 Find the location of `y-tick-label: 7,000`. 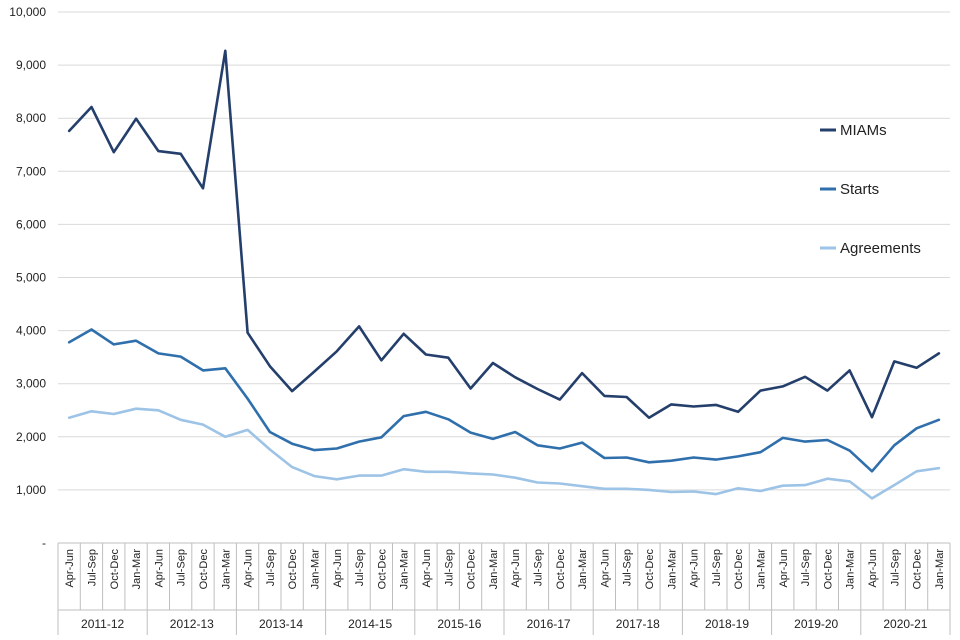

y-tick-label: 7,000 is located at coordinates (31, 171).